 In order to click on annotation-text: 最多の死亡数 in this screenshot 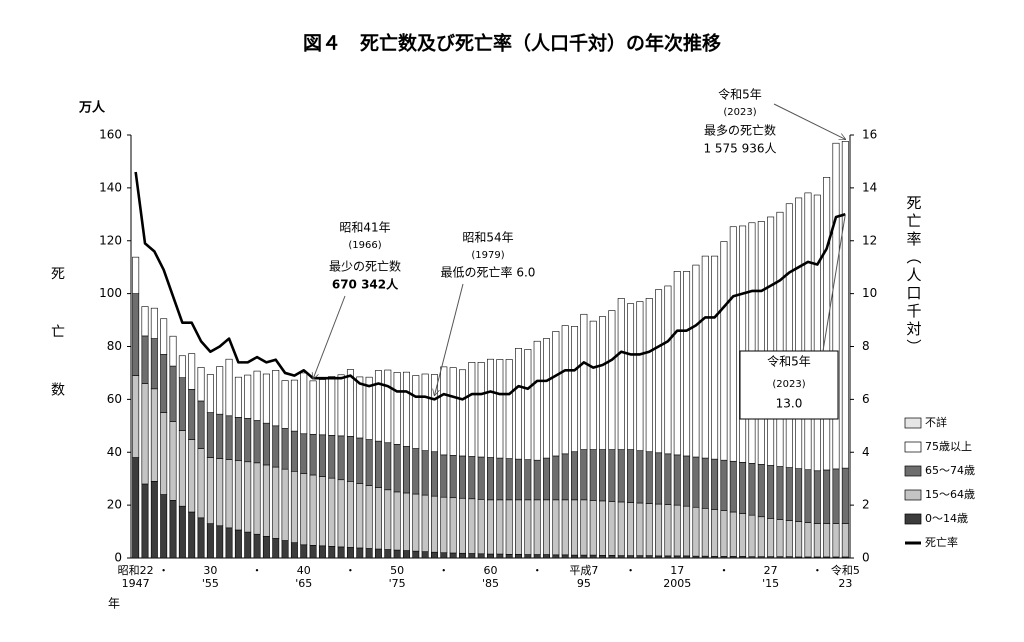, I will do `click(740, 130)`.